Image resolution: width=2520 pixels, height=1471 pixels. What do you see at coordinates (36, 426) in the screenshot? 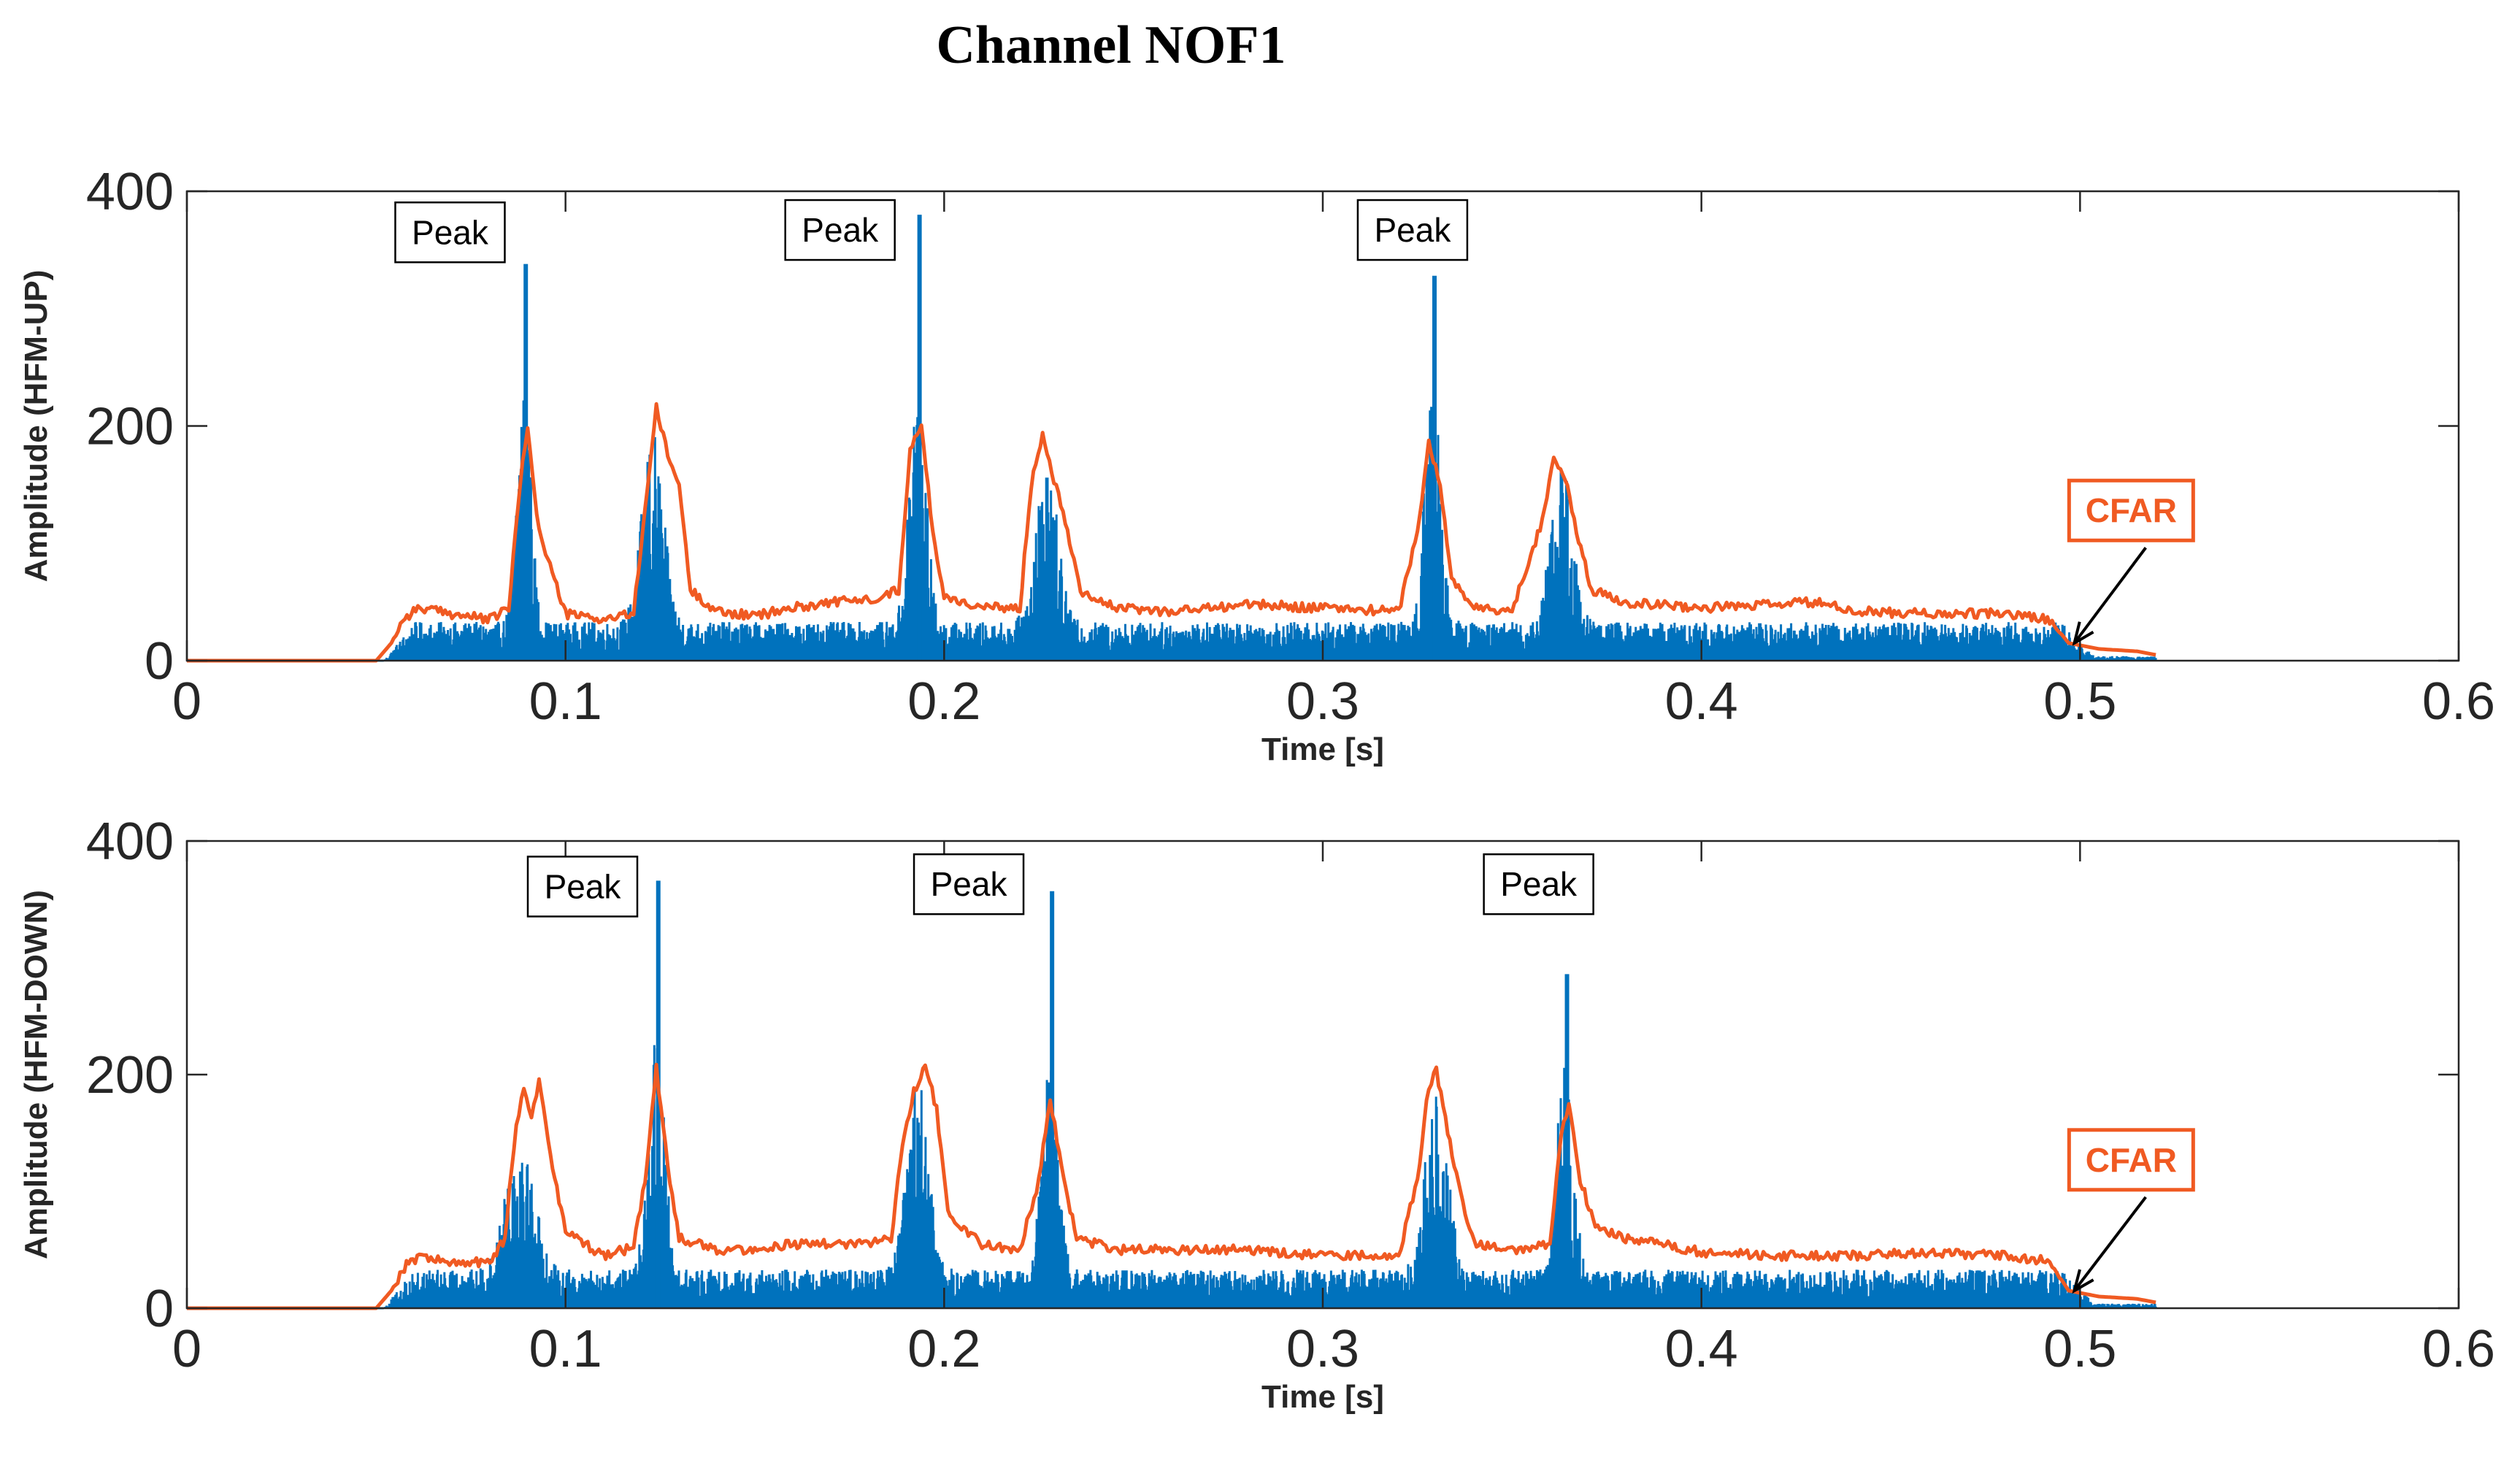
I see `y-axis-label: Amplitude (HFM-UP)` at bounding box center [36, 426].